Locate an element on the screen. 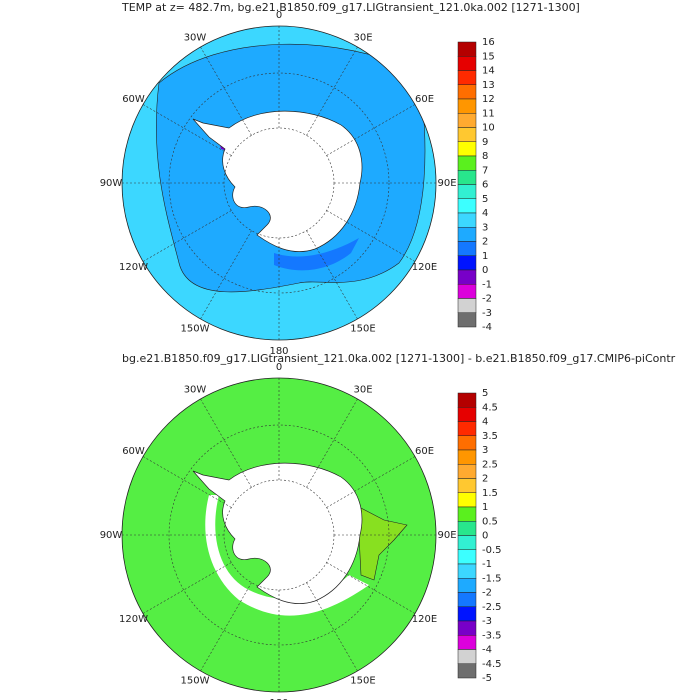 This screenshot has height=700, width=700. colorbar-label: -5 is located at coordinates (487, 678).